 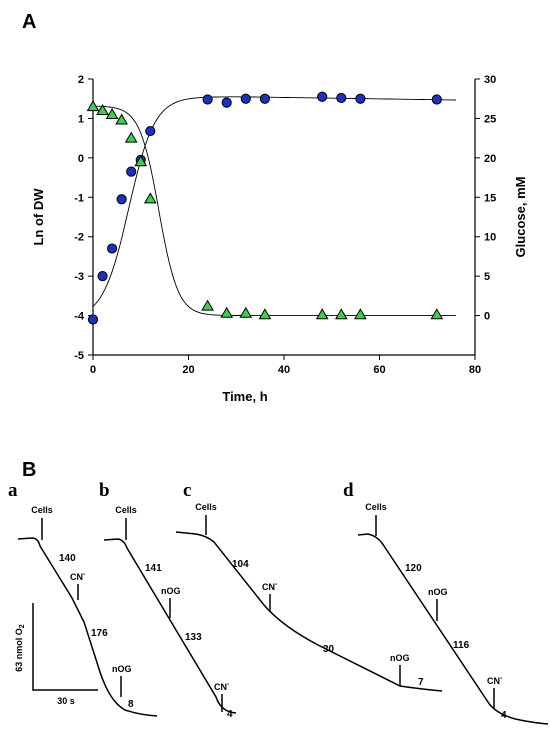 I want to click on trace-c-rate-3: 7, so click(x=421, y=682).